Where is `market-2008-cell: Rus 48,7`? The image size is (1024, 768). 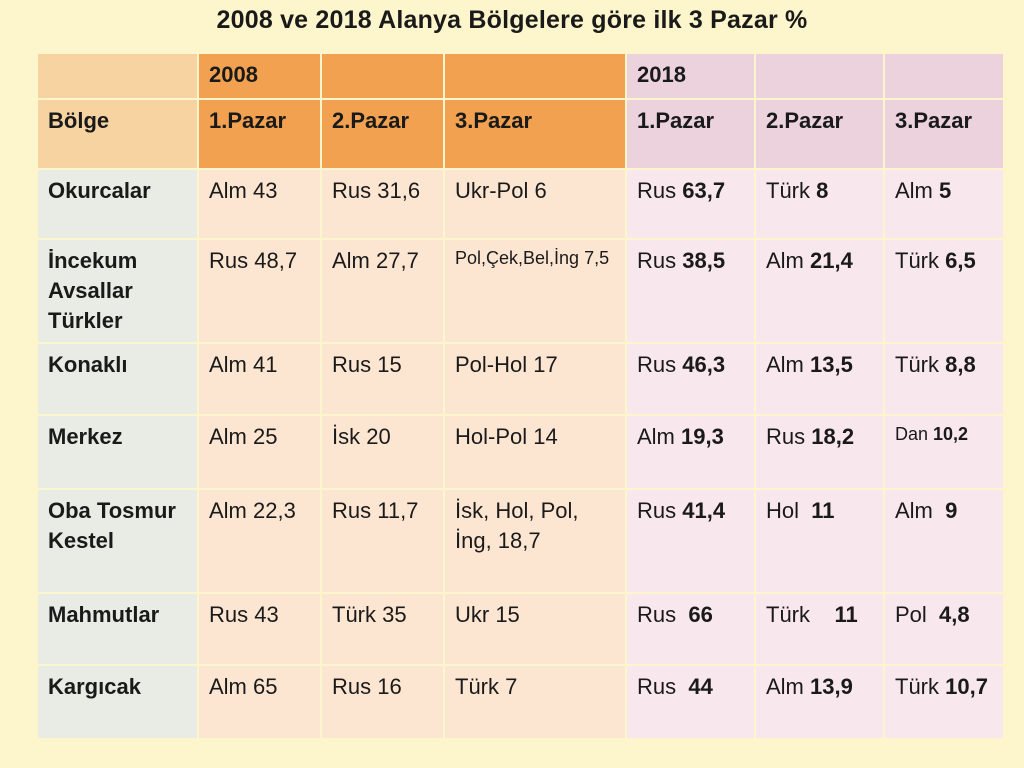 market-2008-cell: Rus 48,7 is located at coordinates (259, 291).